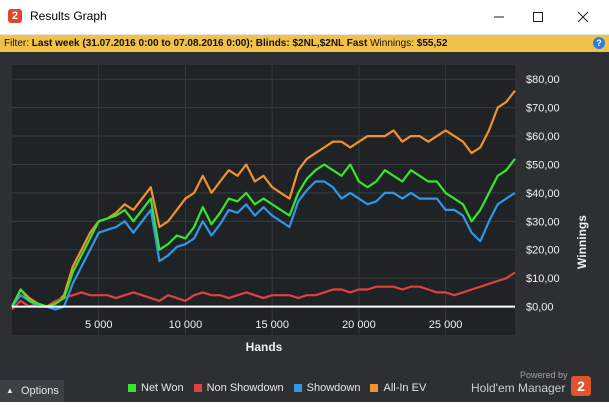  I want to click on legend-item-all-in-ev: All-In EV, so click(398, 388).